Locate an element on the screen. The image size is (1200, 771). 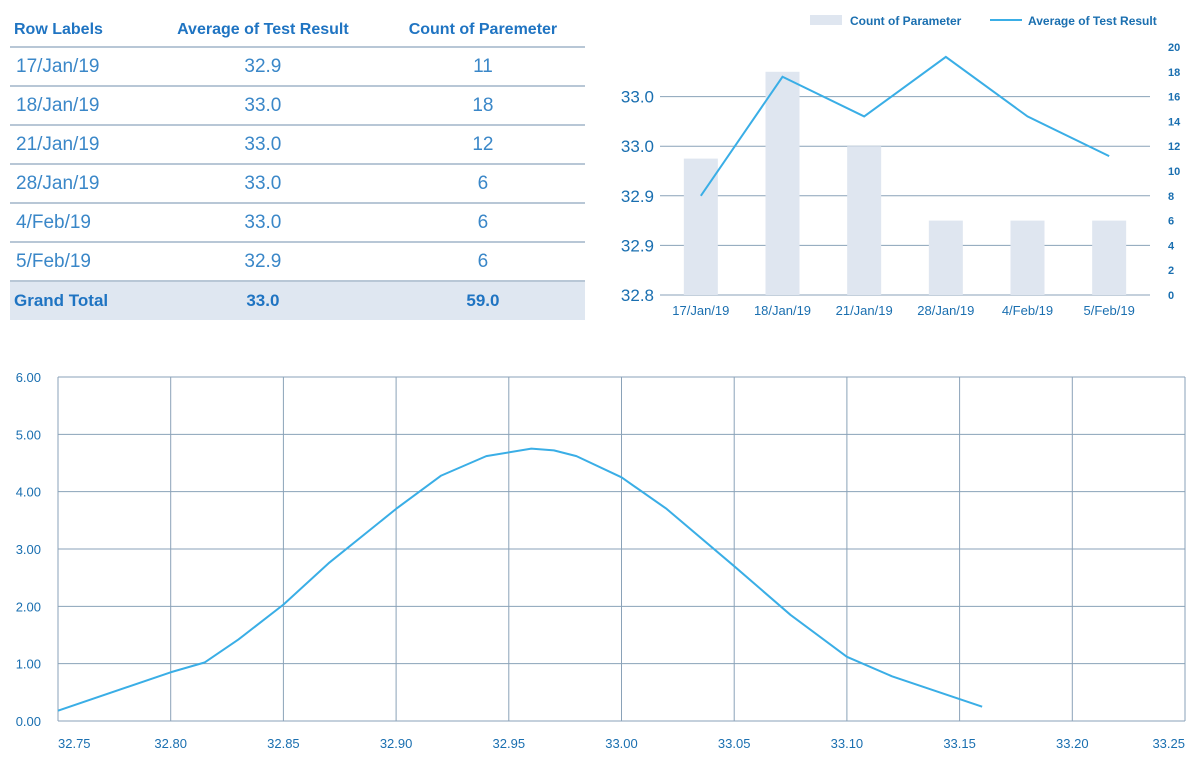
table-row: 18/Jan/19 33.0 18 is located at coordinates (297, 106).